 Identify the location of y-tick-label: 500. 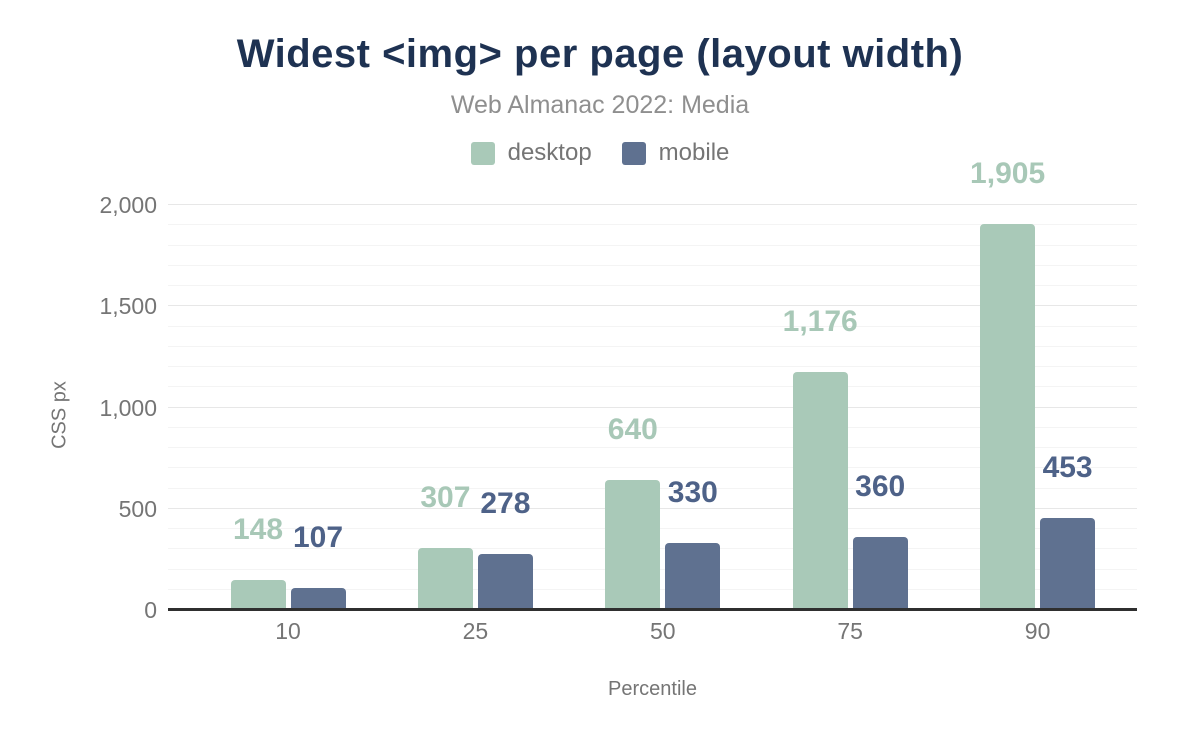
(137, 508).